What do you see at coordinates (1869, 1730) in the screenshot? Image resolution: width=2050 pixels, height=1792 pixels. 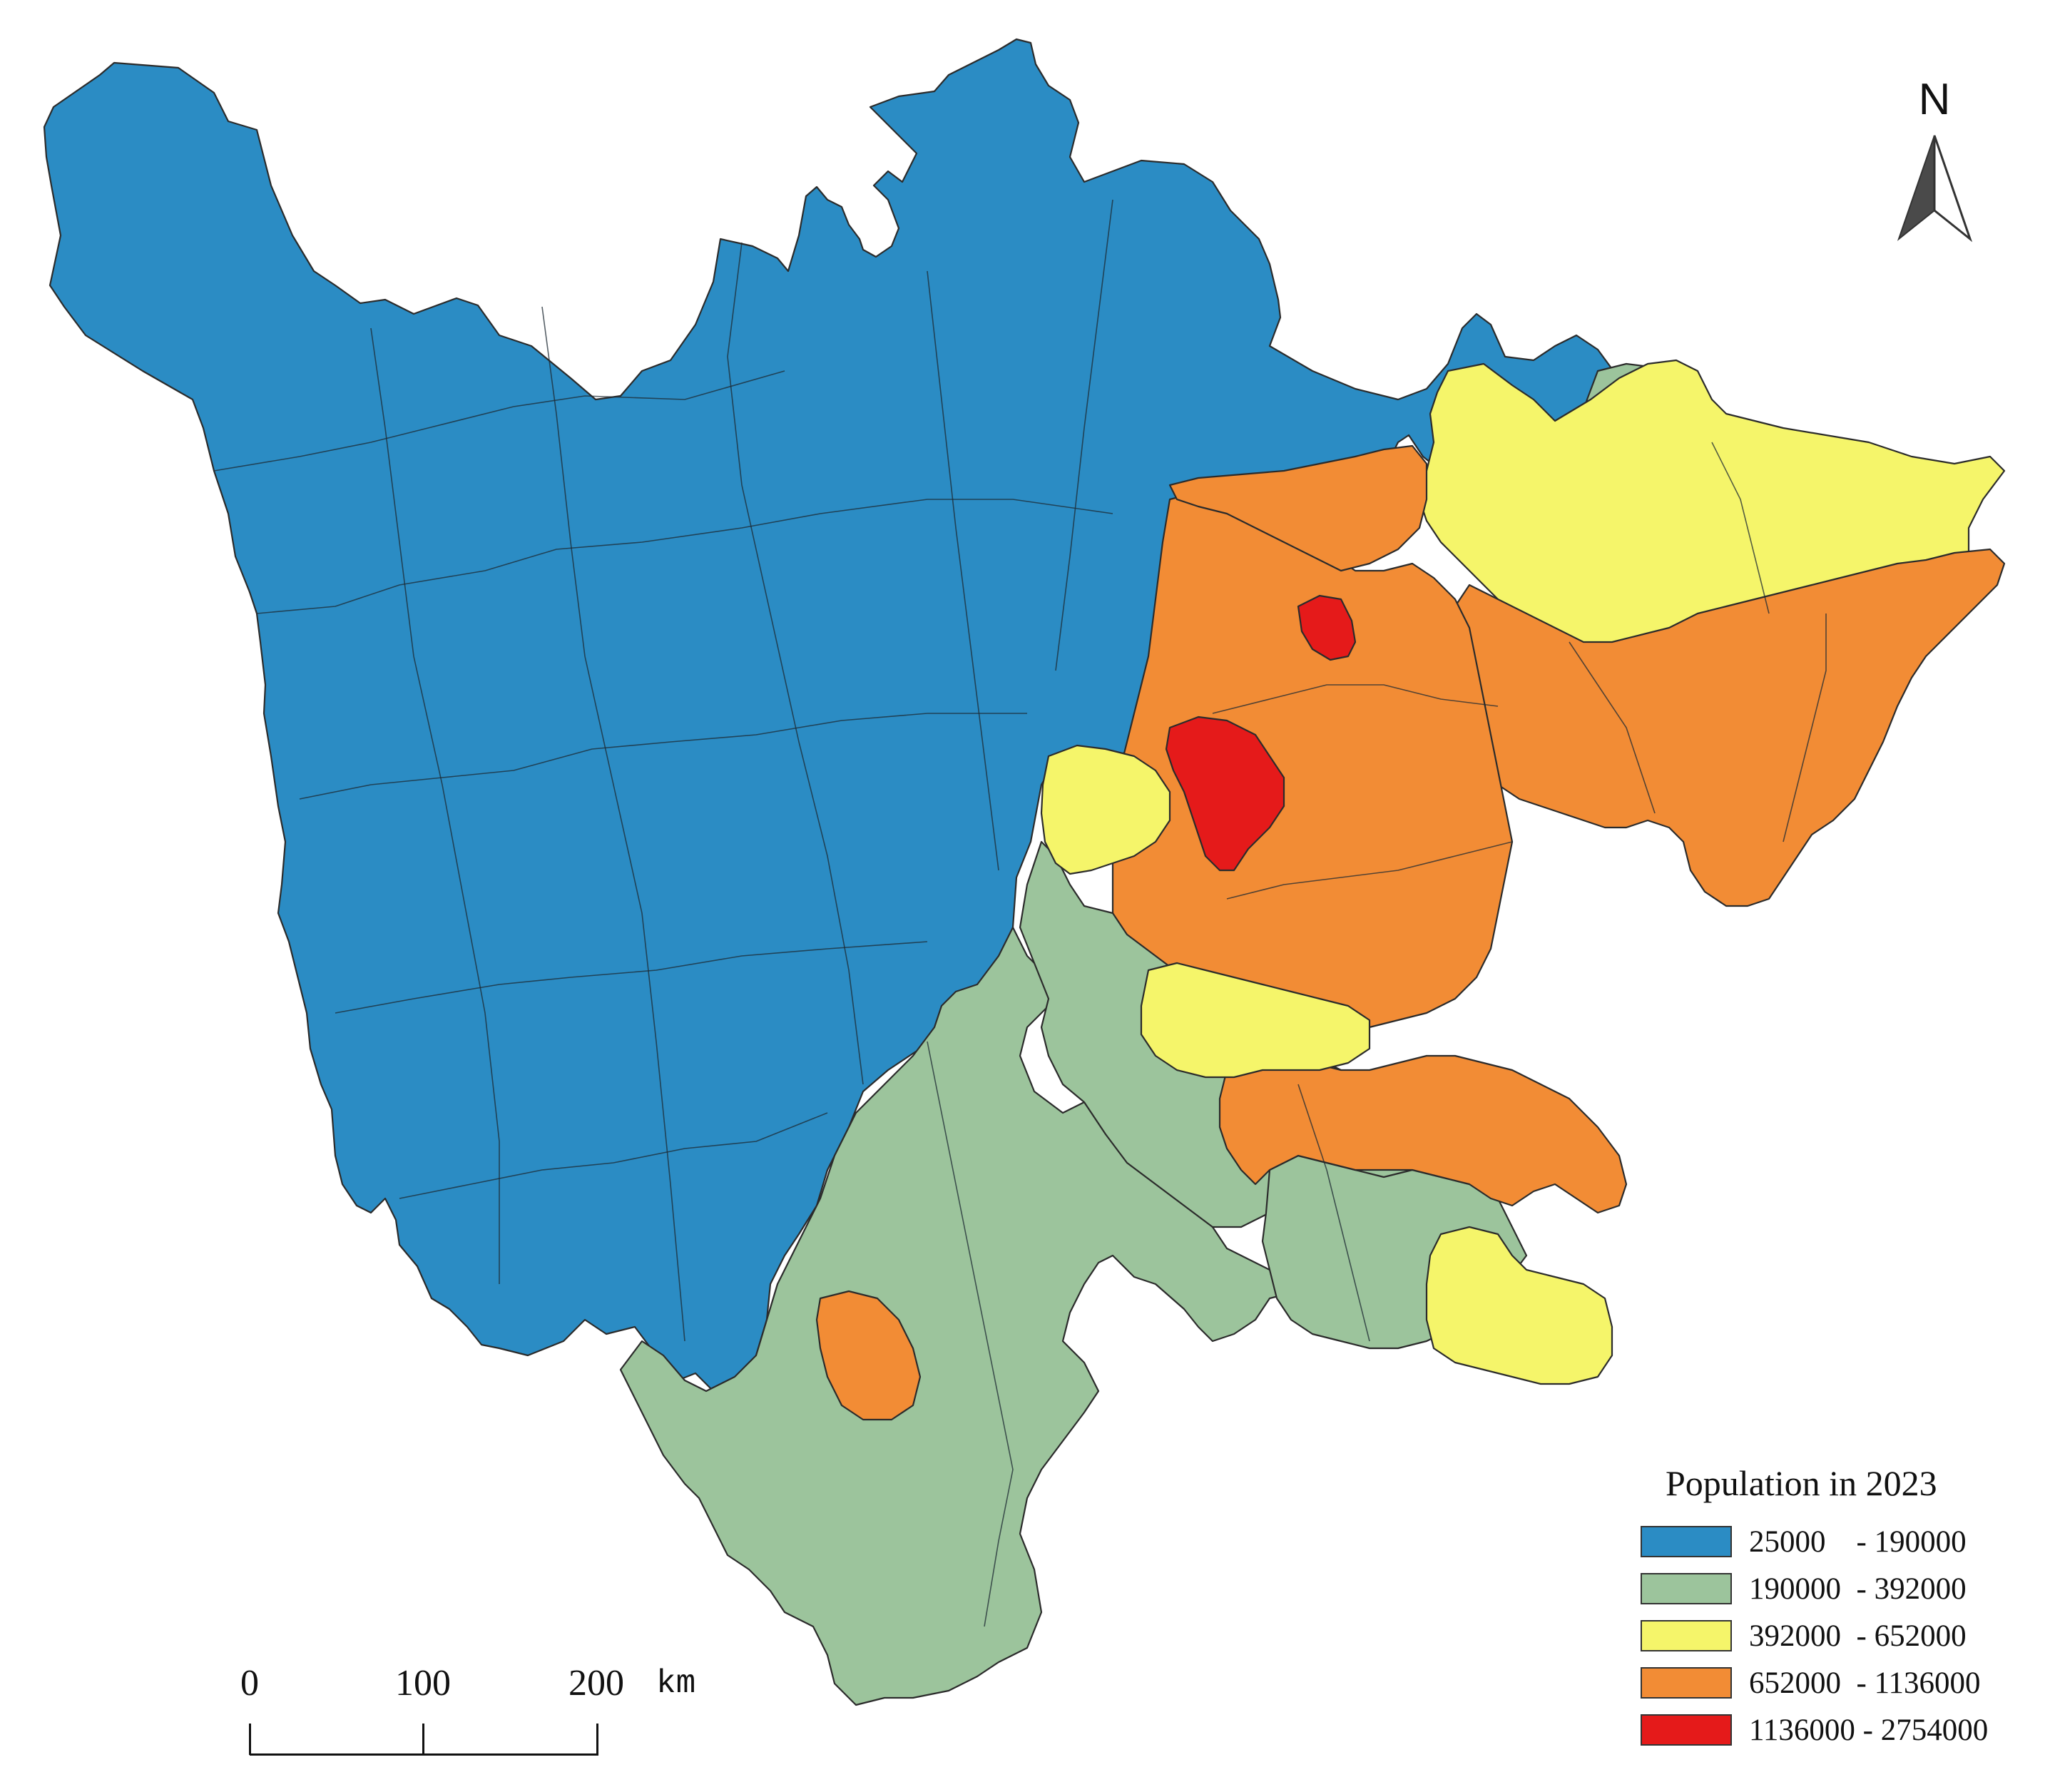 I see `legend-label: 1136000 - 2754000` at bounding box center [1869, 1730].